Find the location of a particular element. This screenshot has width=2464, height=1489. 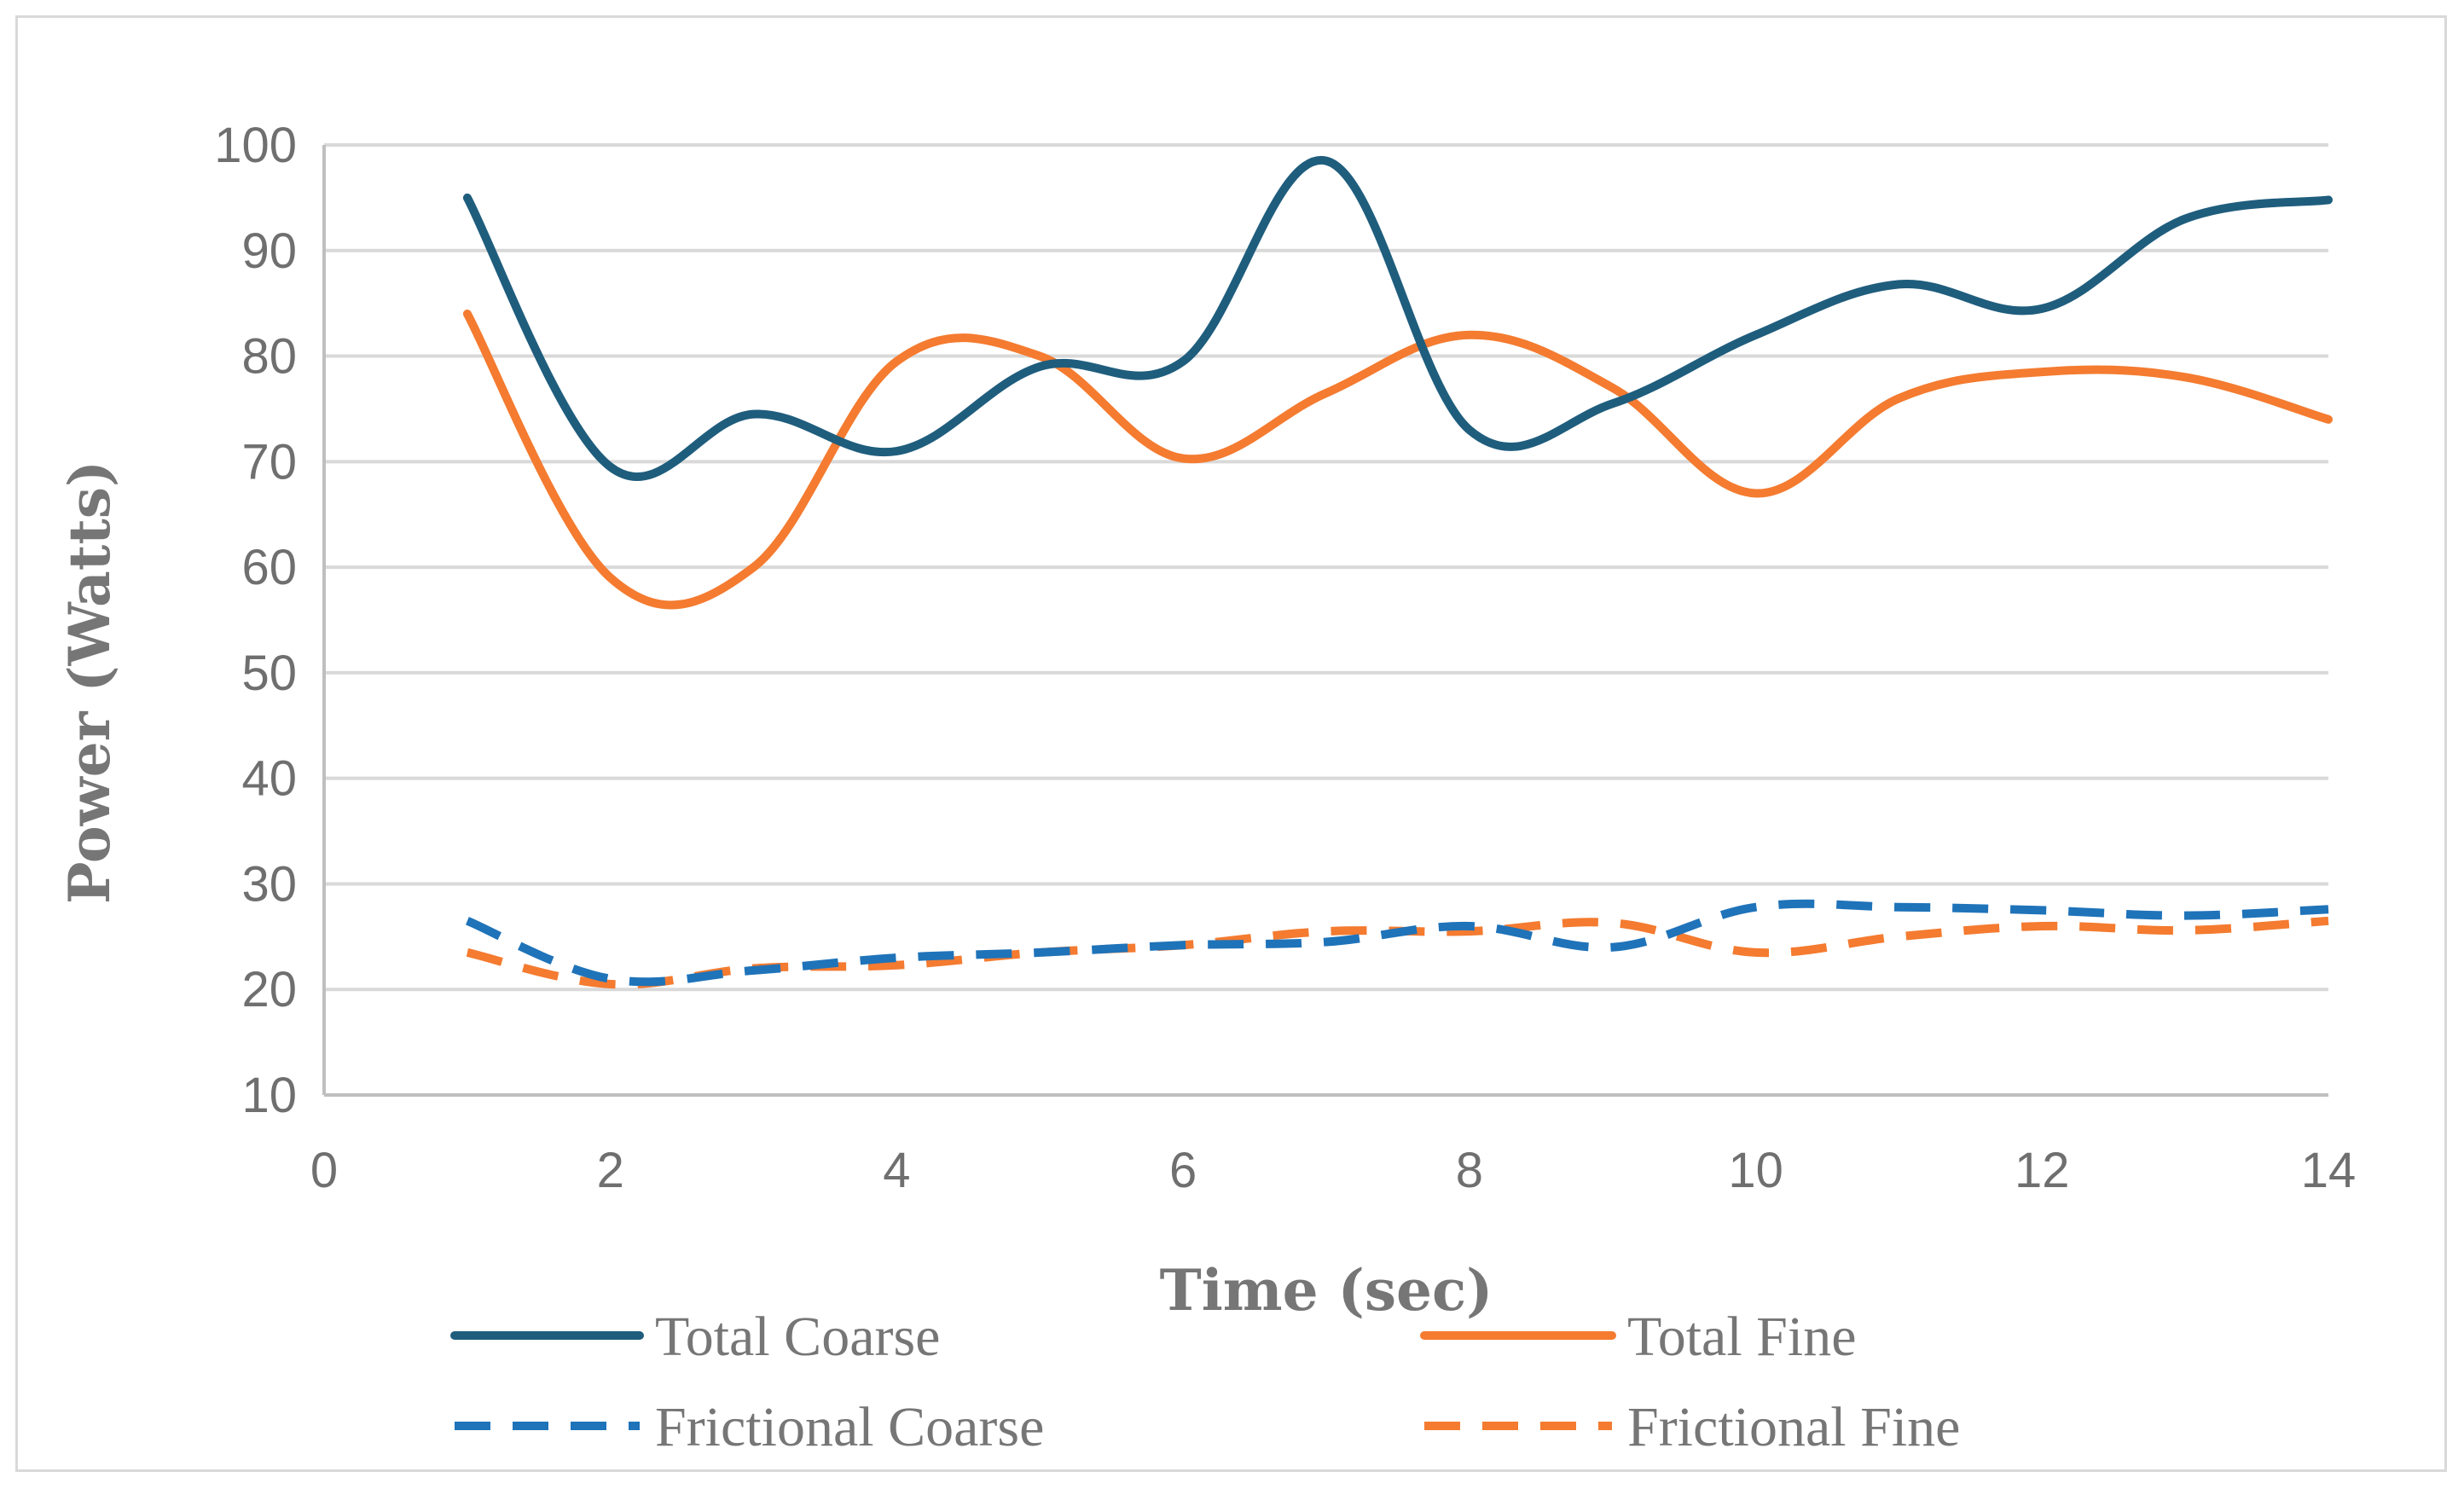

legend-item-total-coarse: Total Coarse is located at coordinates (695, 1337).